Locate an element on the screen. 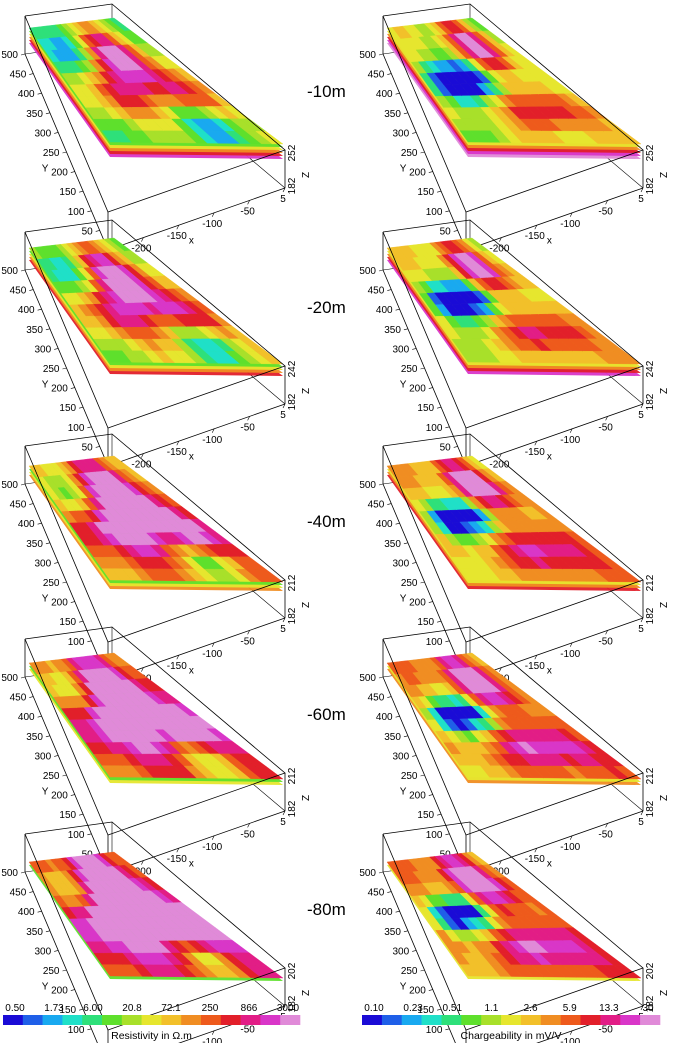 This screenshot has width=685, height=1043. y-tick-label: 300 is located at coordinates (401, 349).